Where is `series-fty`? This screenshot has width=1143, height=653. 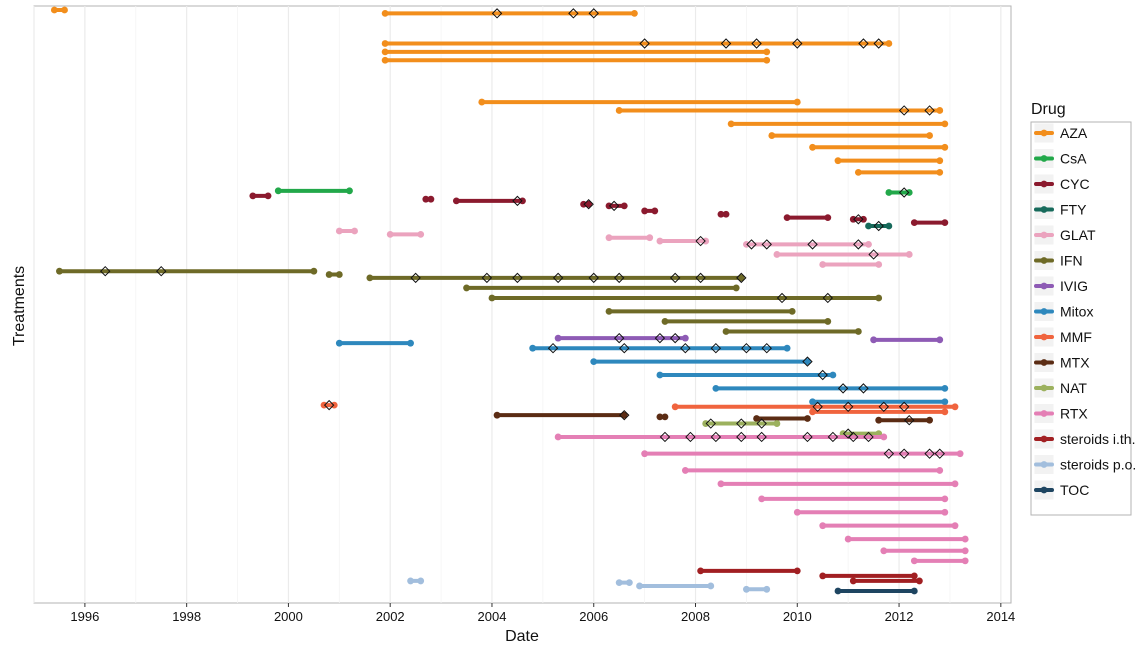 series-fty is located at coordinates (879, 226).